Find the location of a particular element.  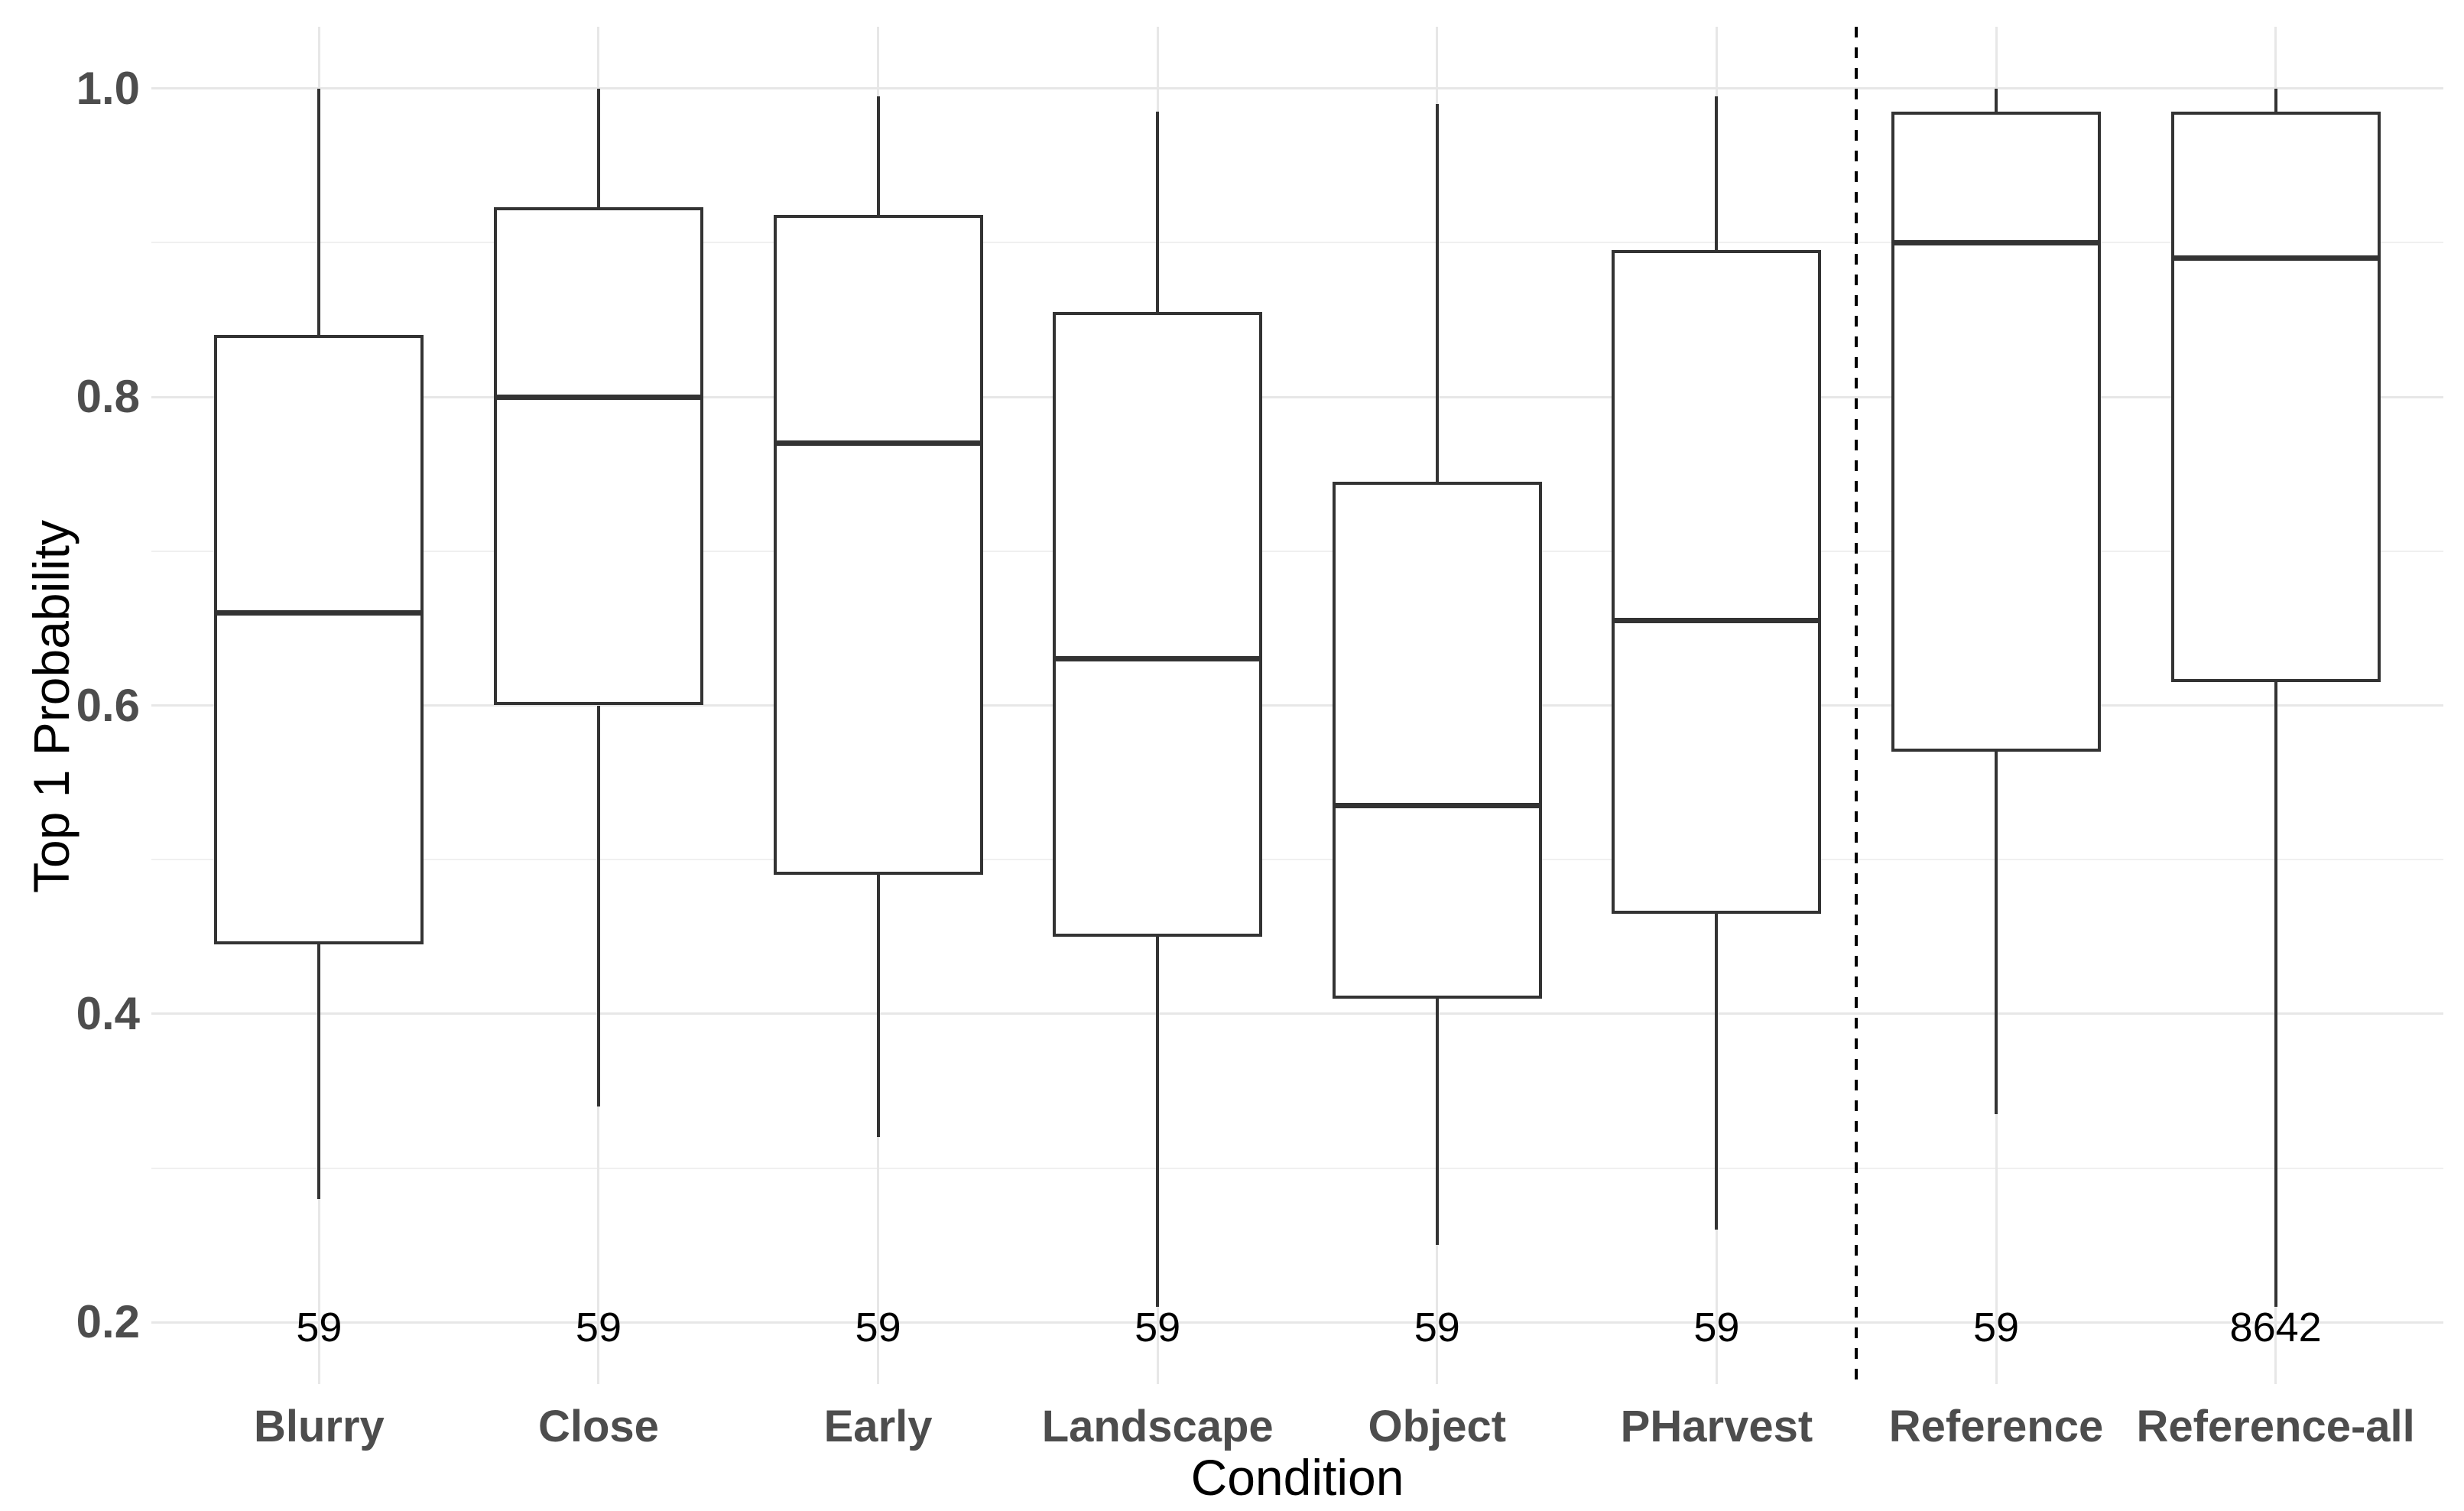

category-label: Landscape is located at coordinates (1157, 1427).